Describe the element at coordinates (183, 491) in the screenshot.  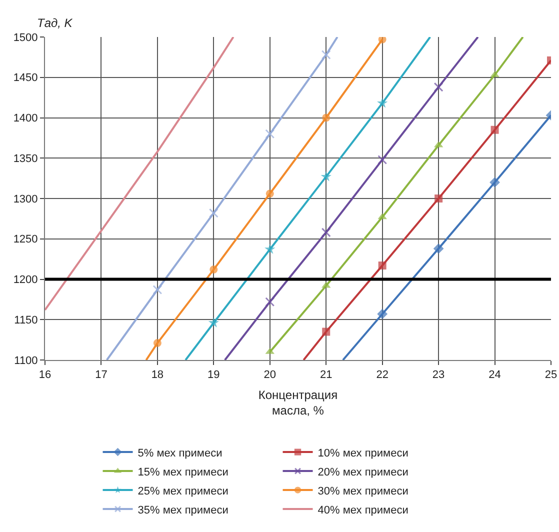
I see `legend-label: 25% мех примеси` at that location.